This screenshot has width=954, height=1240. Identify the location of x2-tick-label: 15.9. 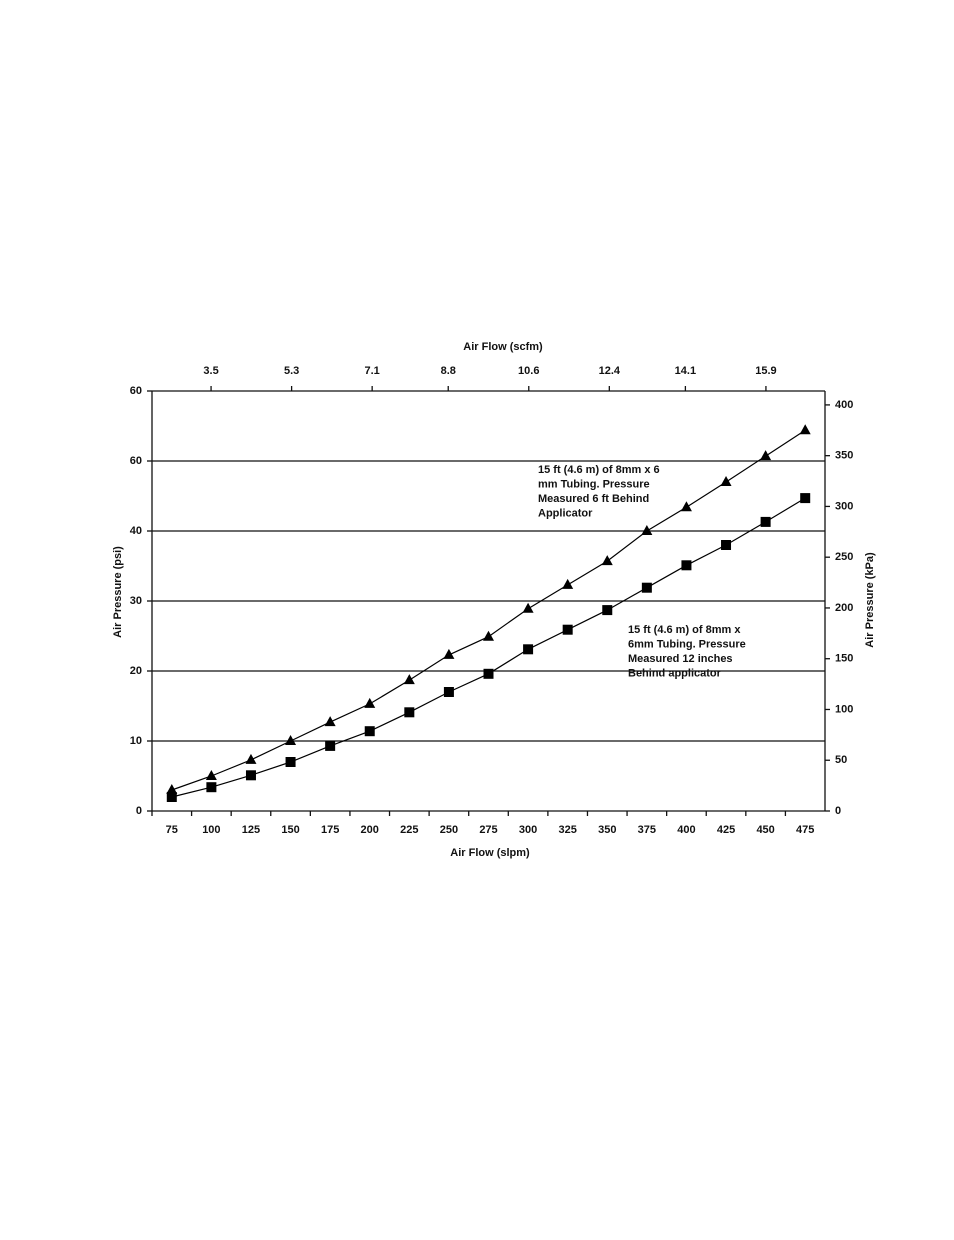
(765, 371).